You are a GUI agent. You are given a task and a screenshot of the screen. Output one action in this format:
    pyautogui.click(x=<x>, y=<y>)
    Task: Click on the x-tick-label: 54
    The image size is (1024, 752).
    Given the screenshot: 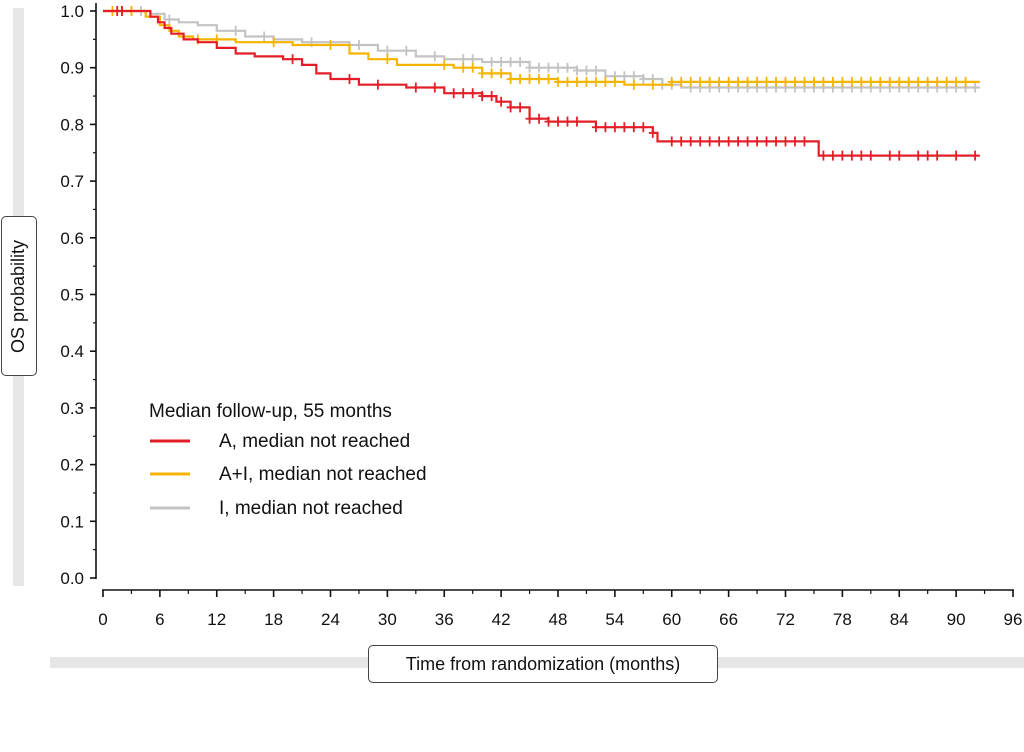 What is the action you would take?
    pyautogui.click(x=614, y=619)
    